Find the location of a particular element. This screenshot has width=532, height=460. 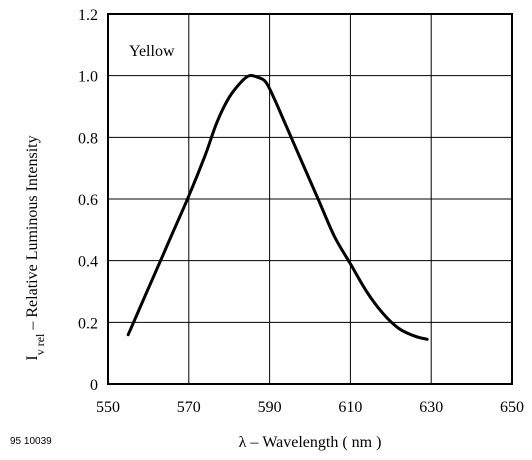

x-tick-labels: 550 570 590 610 630 650 is located at coordinates (310, 407).